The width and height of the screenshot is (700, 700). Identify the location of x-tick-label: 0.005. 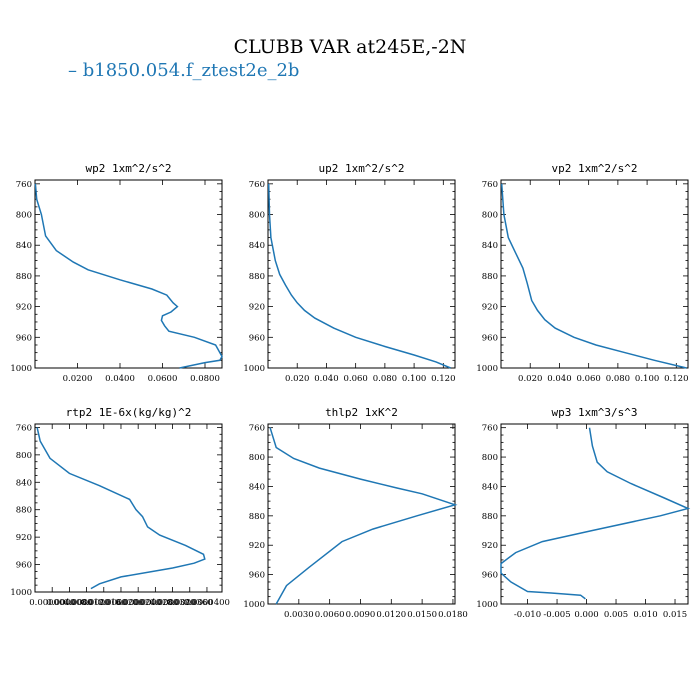
(616, 615).